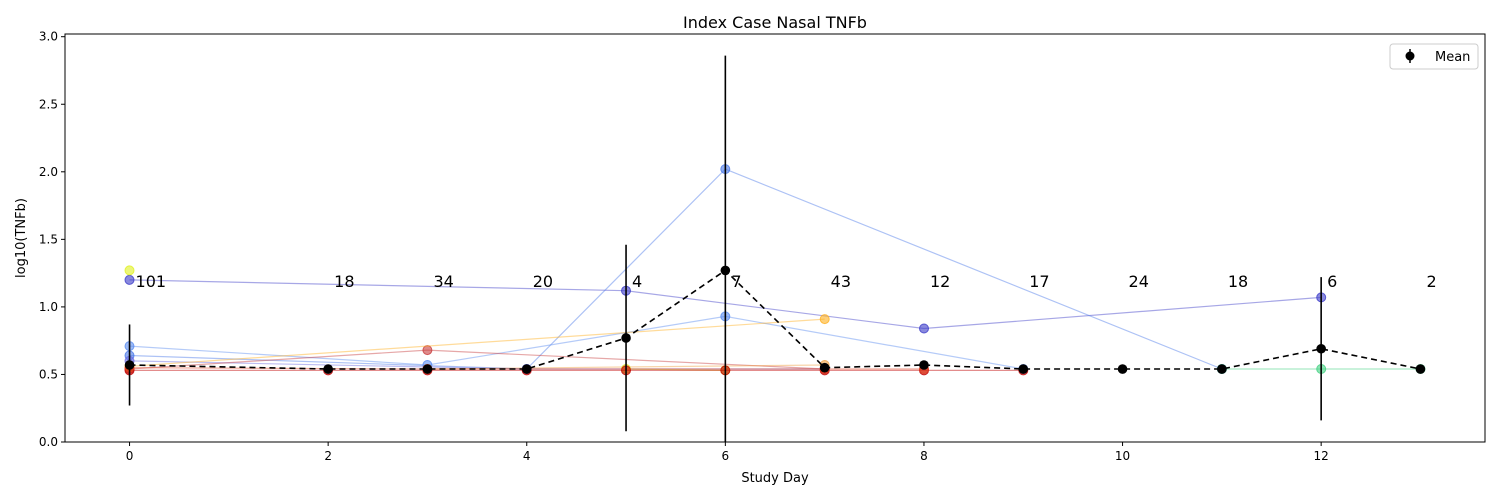 The width and height of the screenshot is (1500, 500). I want to click on x-tick-label: 0, so click(130, 456).